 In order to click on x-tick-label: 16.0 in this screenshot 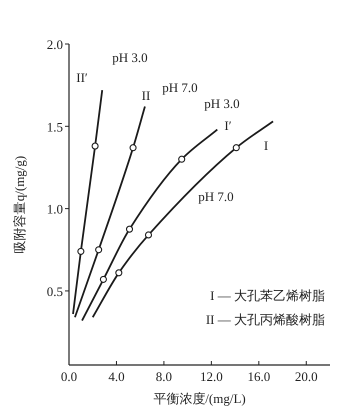, I will do `click(258, 376)`.